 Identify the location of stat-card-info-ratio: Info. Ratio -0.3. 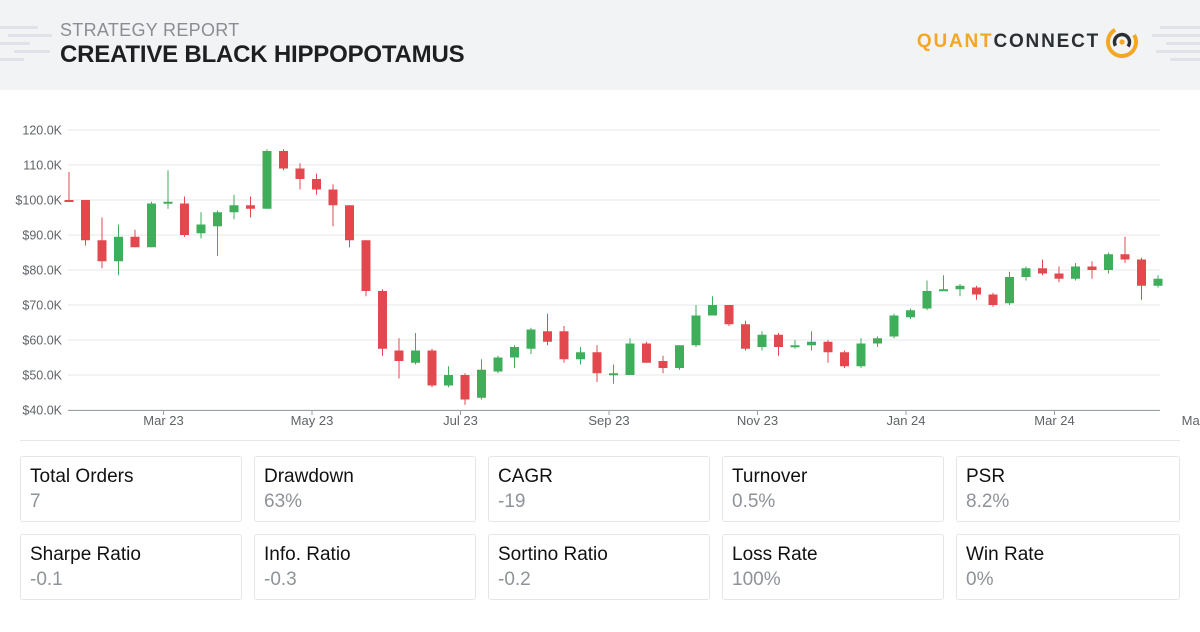
(365, 567).